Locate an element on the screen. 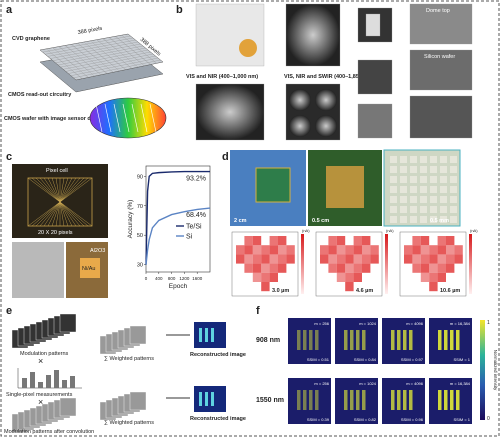 Image resolution: width=500 pixels, height=437 pixels. scale-label: 2 cm is located at coordinates (240, 221).